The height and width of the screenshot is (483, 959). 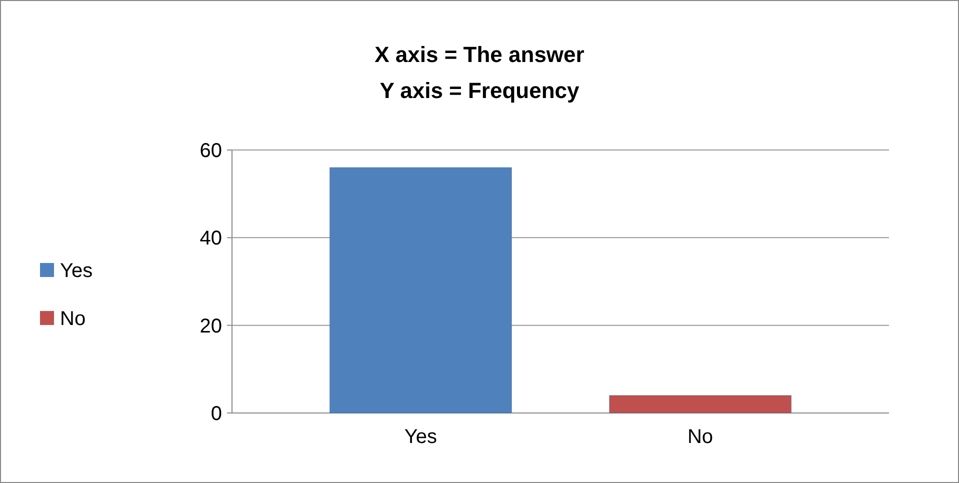 I want to click on y-tick-label: 0, so click(x=216, y=414).